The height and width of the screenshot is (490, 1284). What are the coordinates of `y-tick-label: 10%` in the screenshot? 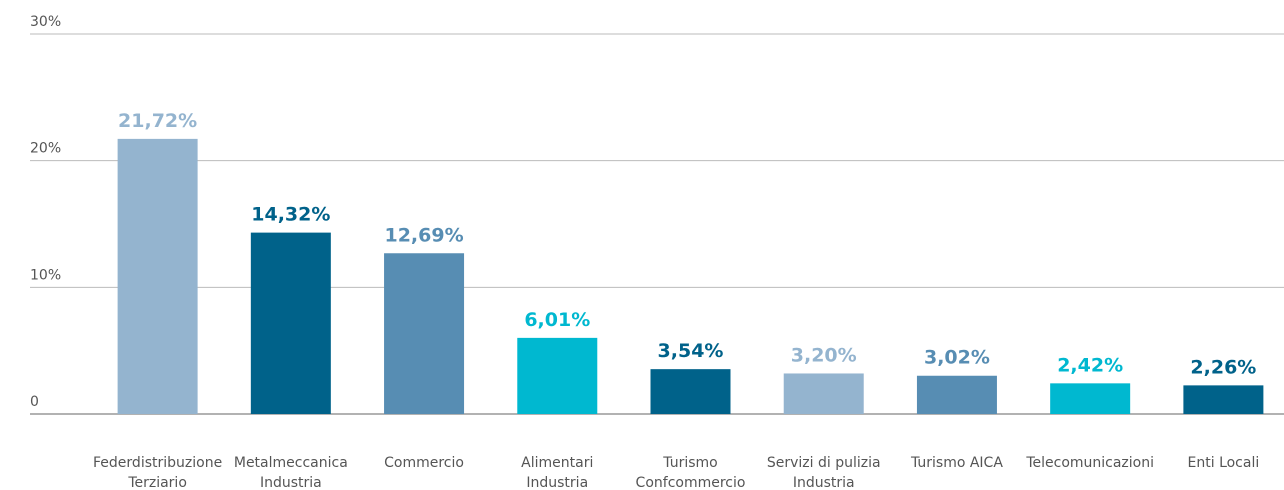 It's located at (45, 275).